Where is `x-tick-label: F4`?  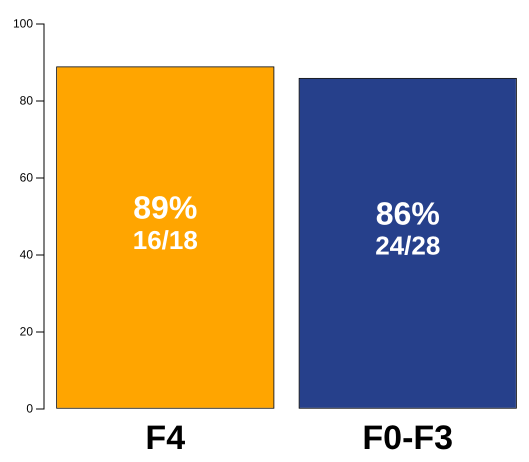
x-tick-label: F4 is located at coordinates (165, 437).